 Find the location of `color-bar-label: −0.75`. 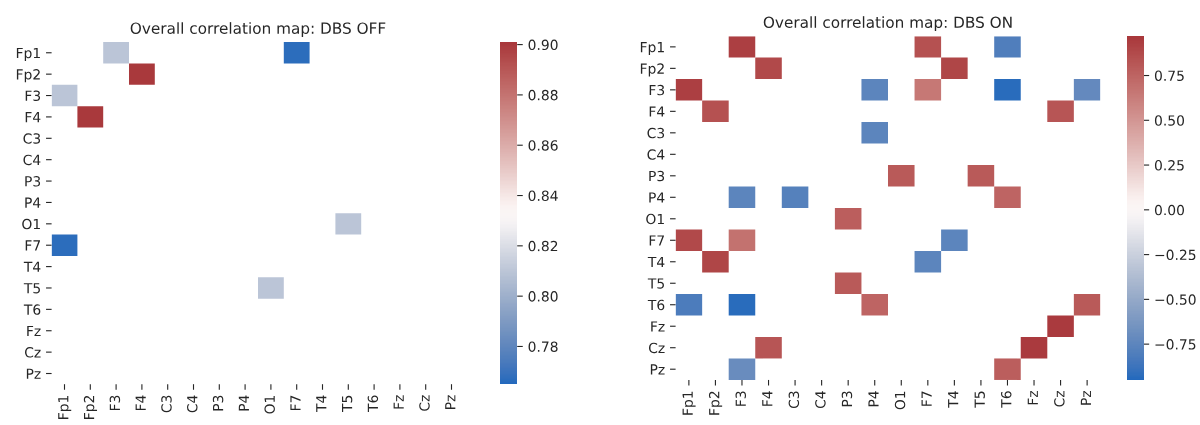

color-bar-label: −0.75 is located at coordinates (1175, 344).